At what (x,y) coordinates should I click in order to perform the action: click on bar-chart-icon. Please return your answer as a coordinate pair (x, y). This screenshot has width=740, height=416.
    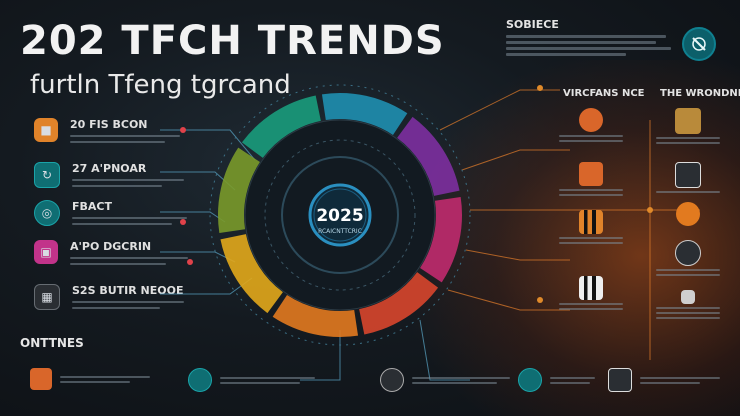
    Looking at the image, I should click on (591, 222).